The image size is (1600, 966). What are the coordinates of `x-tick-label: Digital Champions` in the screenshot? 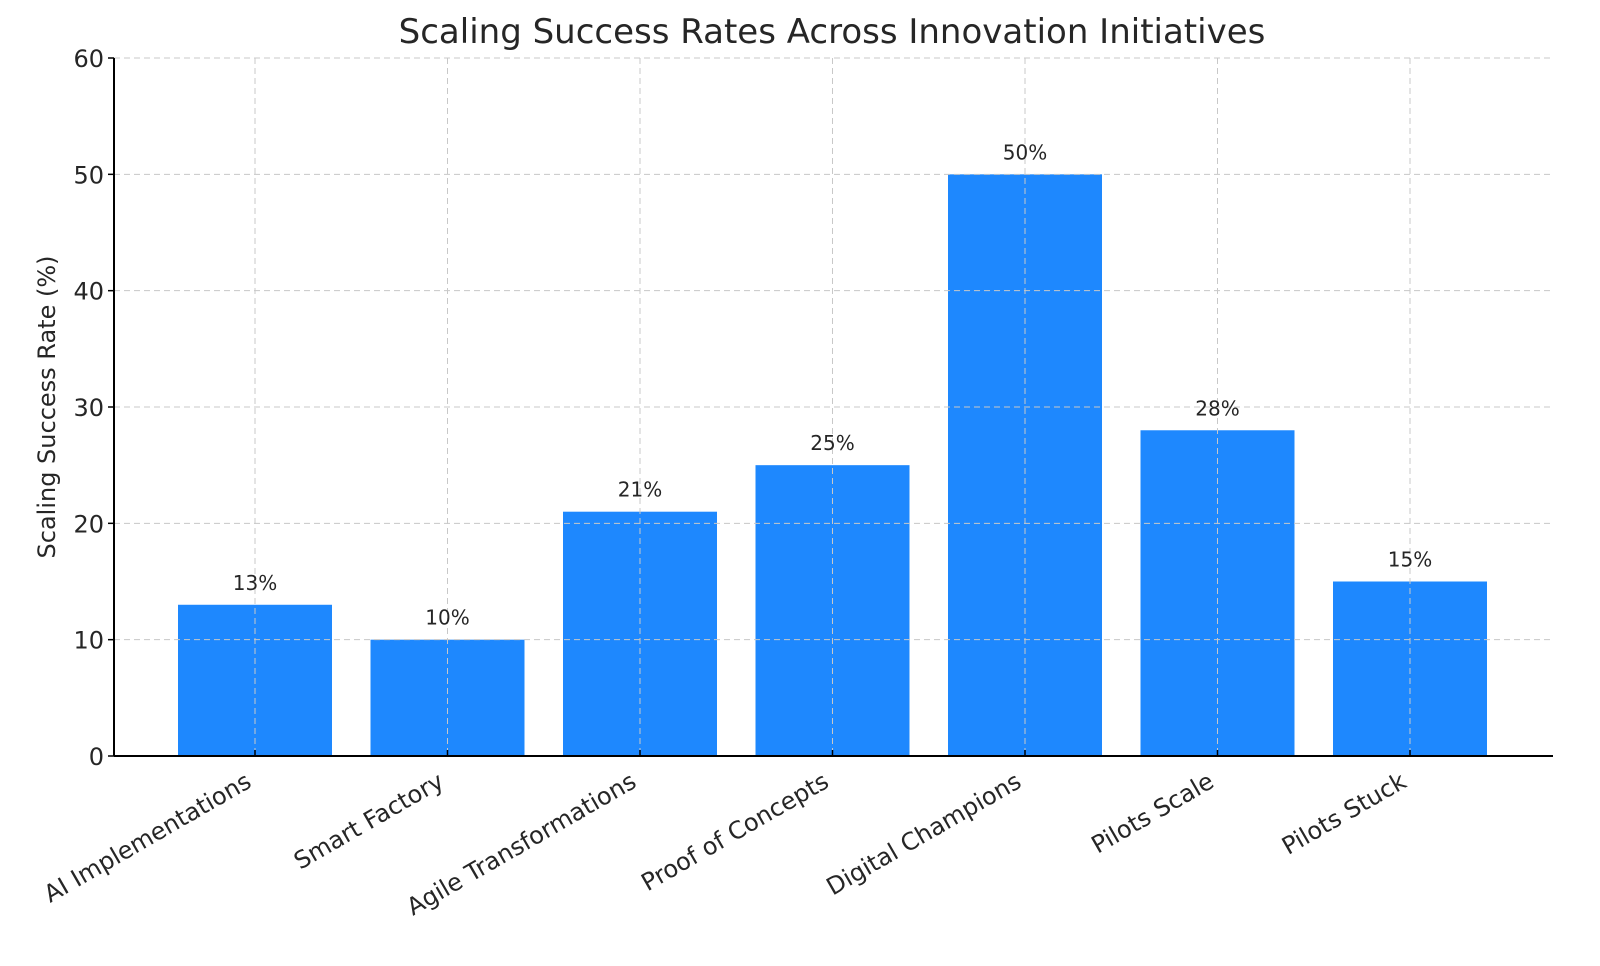 It's located at (924, 834).